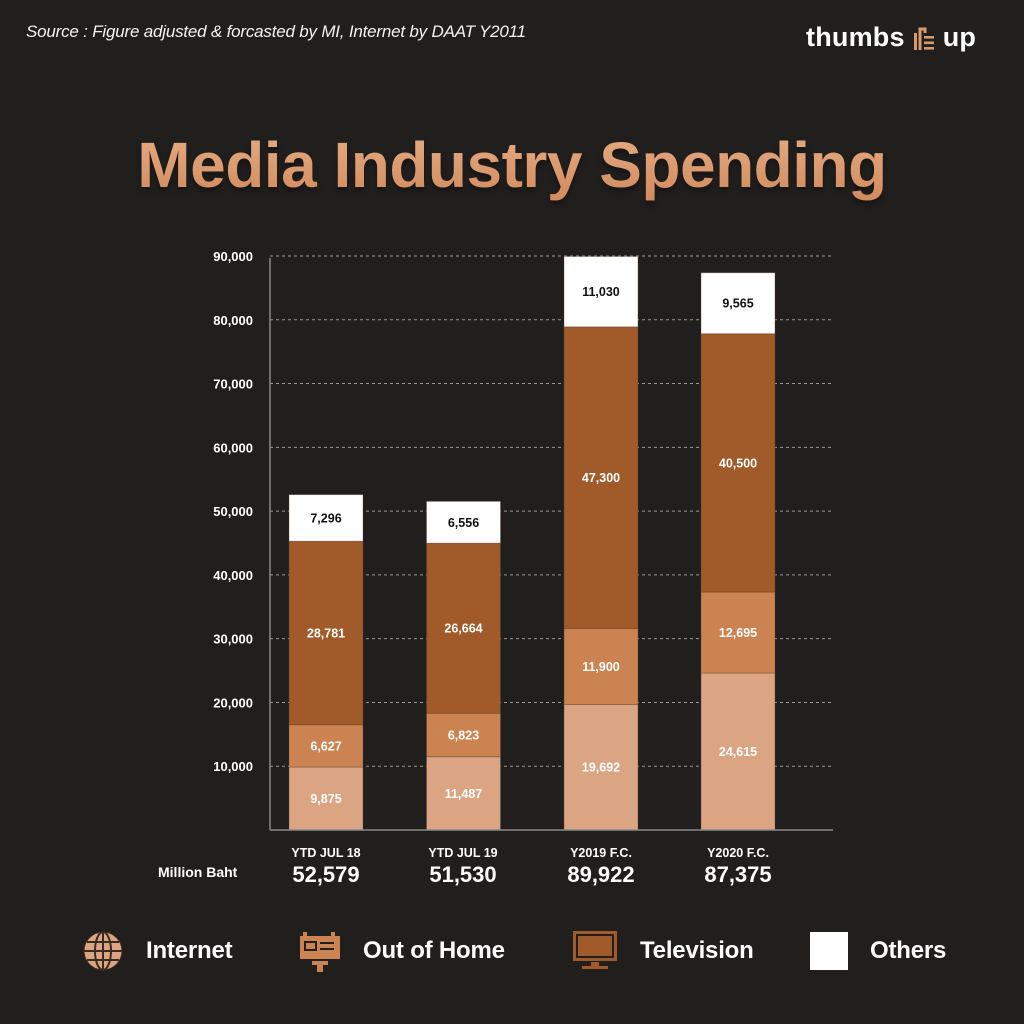  I want to click on category-label: Y2020 F.C., so click(738, 853).